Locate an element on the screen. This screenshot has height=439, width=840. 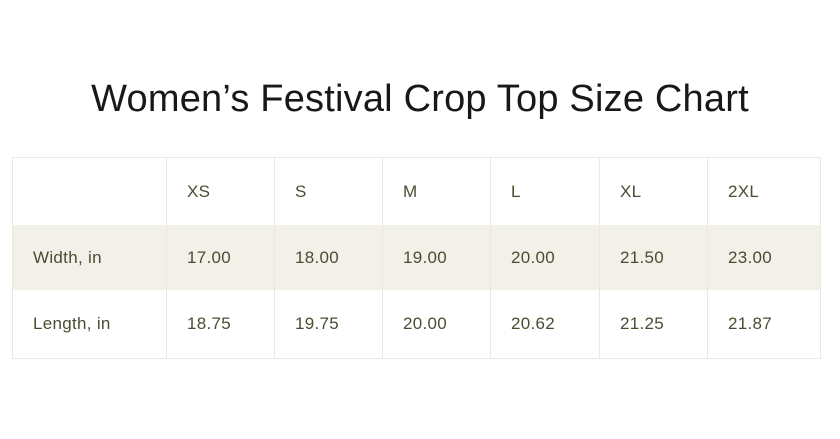
table-cell-width-xl: 21.50 is located at coordinates (653, 257).